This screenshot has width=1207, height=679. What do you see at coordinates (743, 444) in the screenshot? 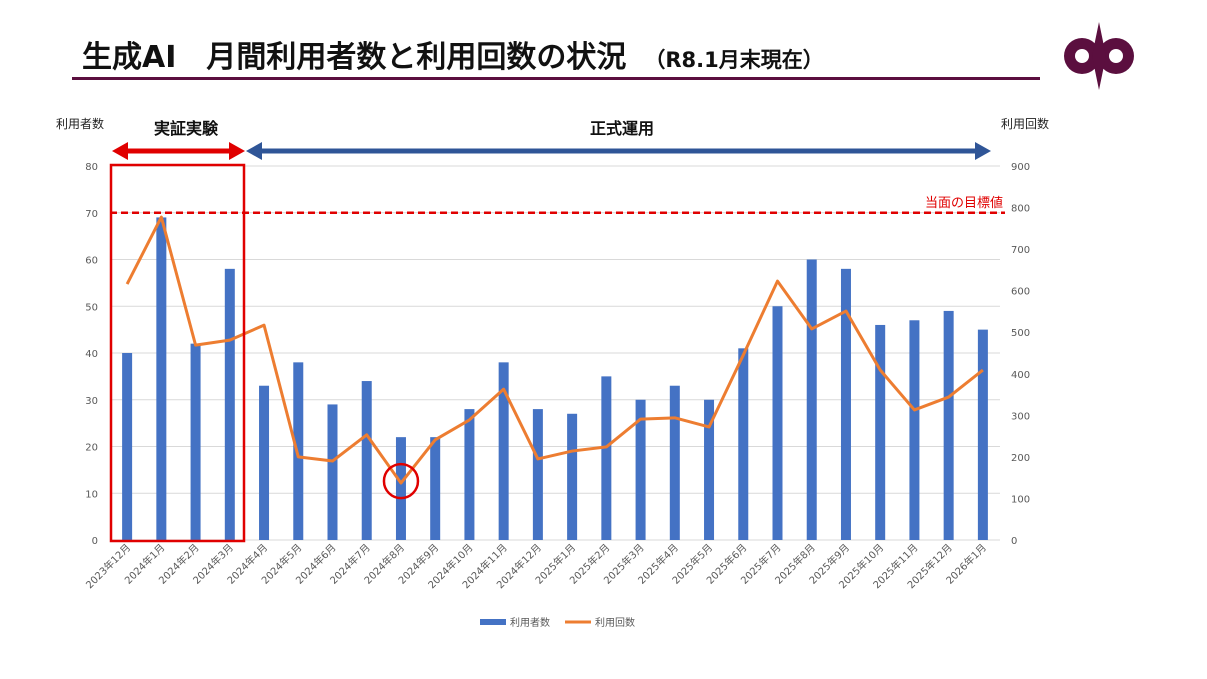
I see `bar-2025年6月` at bounding box center [743, 444].